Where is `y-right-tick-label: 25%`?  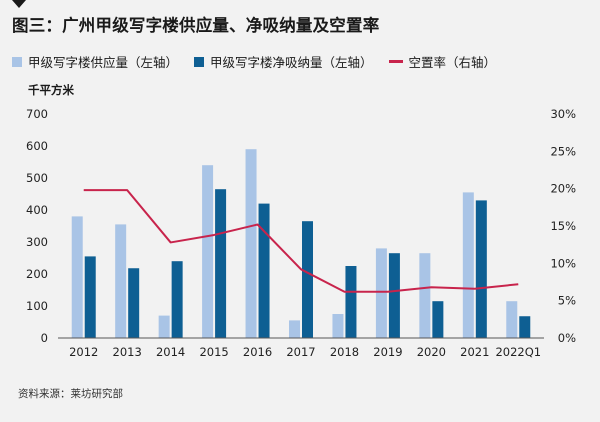 y-right-tick-label: 25% is located at coordinates (563, 151).